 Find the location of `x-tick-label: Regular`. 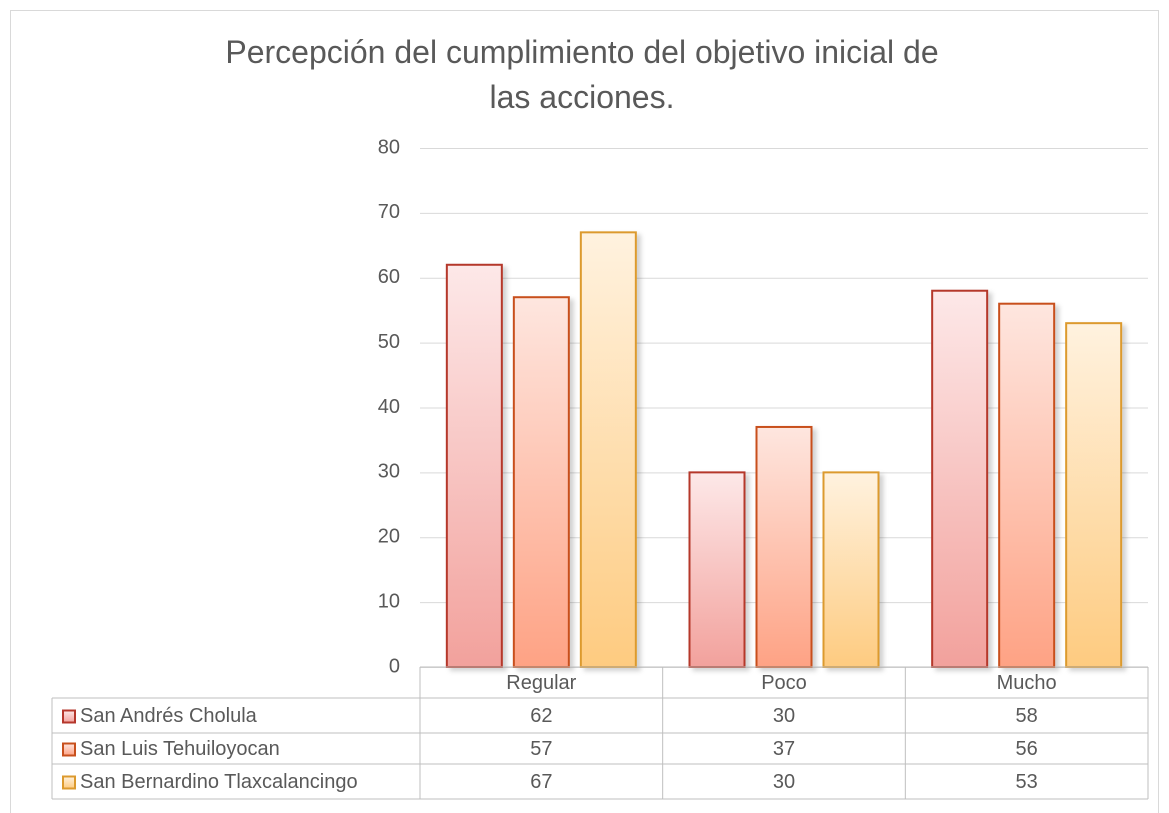

x-tick-label: Regular is located at coordinates (541, 683).